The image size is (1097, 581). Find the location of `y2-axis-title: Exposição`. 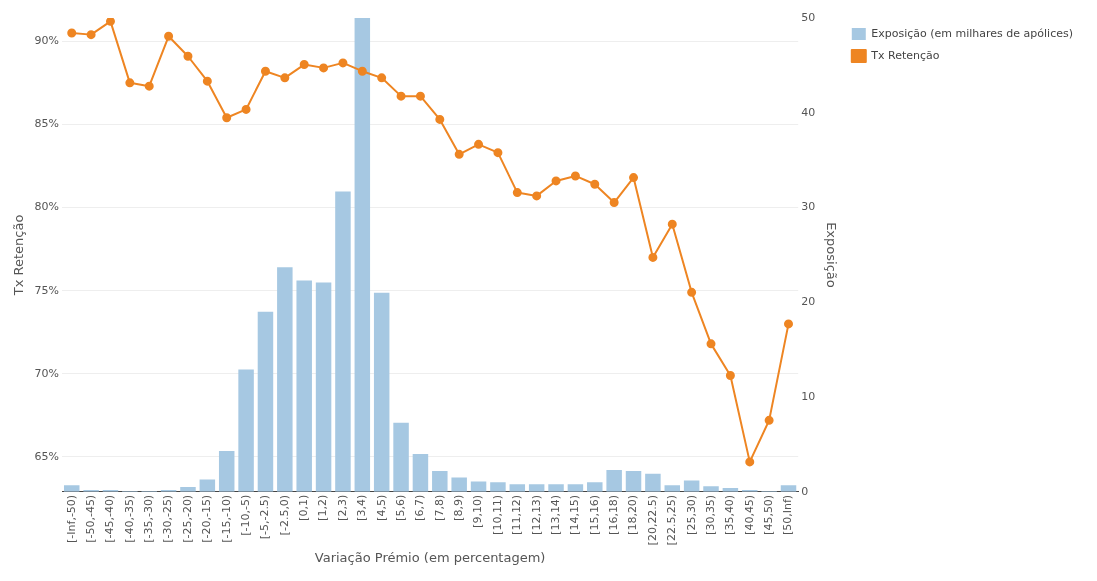

y2-axis-title: Exposição is located at coordinates (831, 255).